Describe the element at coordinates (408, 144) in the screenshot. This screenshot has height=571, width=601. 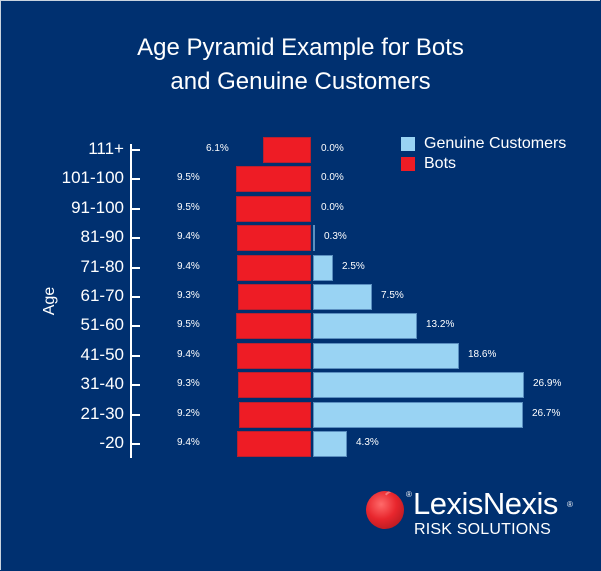
I see `legend-swatch-genuine` at that location.